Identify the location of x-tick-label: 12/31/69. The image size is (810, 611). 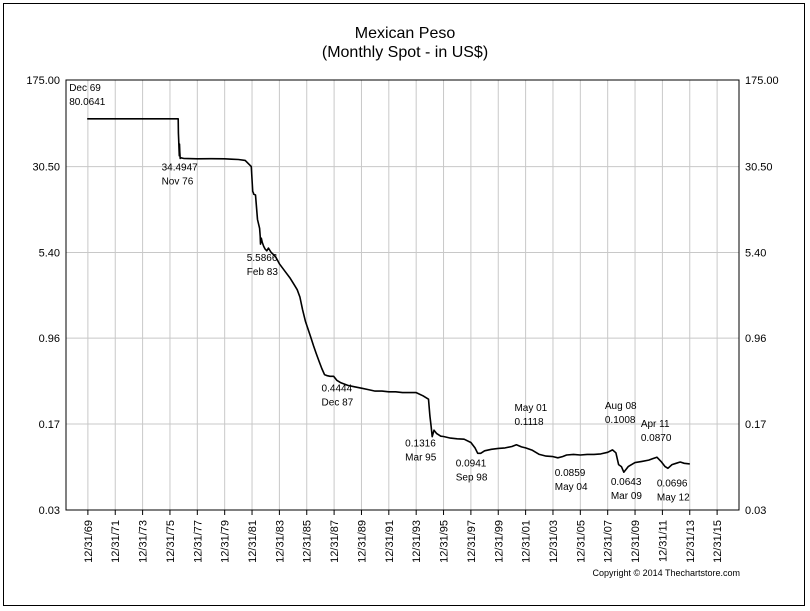
(89, 541).